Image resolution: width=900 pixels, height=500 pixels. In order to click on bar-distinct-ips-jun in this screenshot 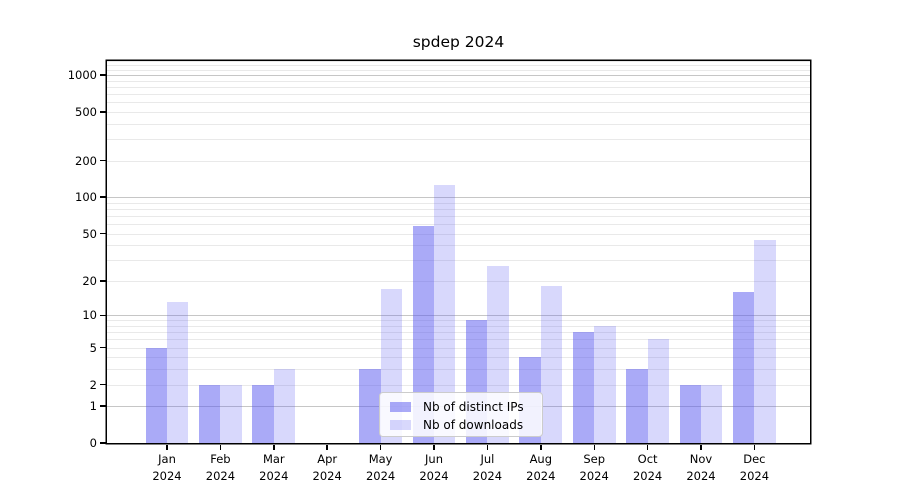, I will do `click(423, 334)`.